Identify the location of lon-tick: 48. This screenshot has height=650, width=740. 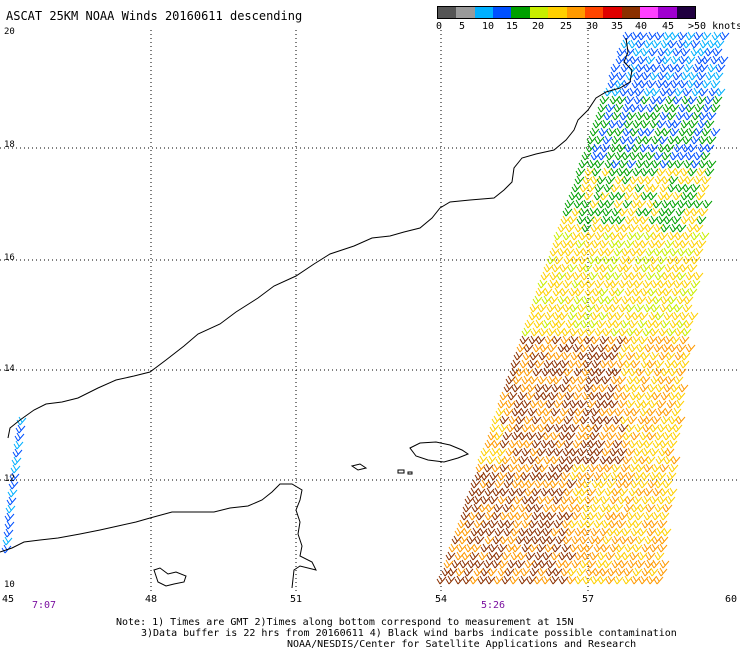
(151, 599).